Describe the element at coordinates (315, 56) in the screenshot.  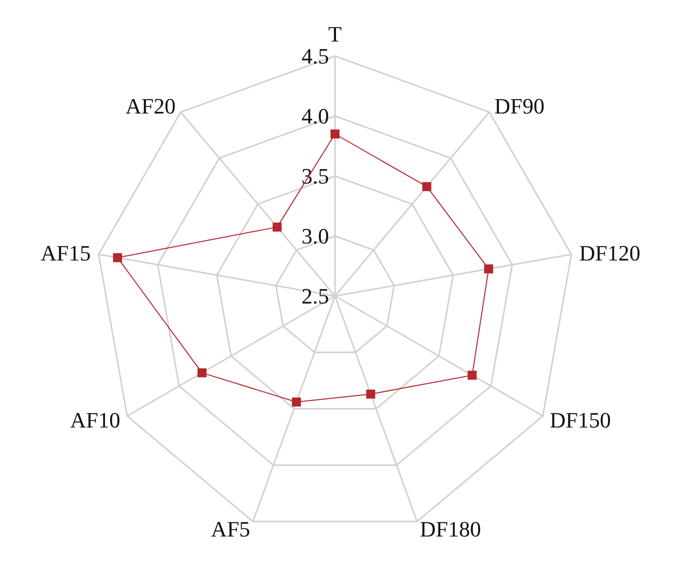
I see `y-tick-label: 4.5` at that location.